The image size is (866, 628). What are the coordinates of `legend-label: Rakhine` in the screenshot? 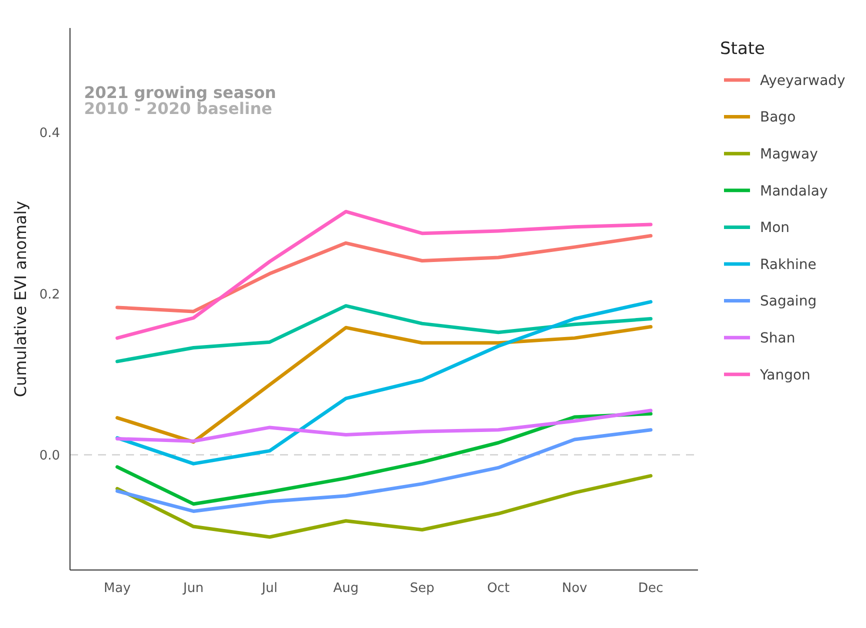 It's located at (788, 264).